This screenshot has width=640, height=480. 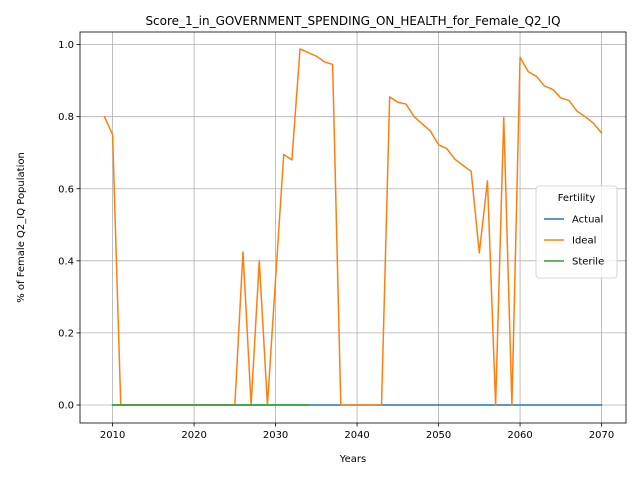 What do you see at coordinates (275, 435) in the screenshot?
I see `x-tick-label: 2030` at bounding box center [275, 435].